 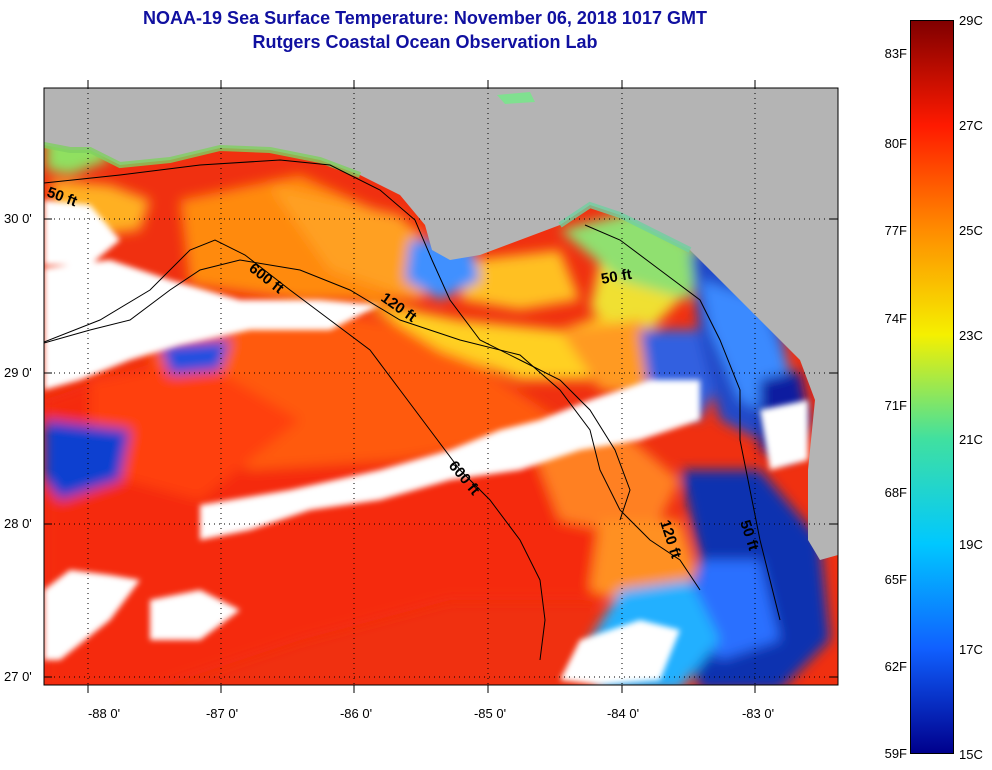 What do you see at coordinates (971, 544) in the screenshot?
I see `scale-label-celsius: 19C` at bounding box center [971, 544].